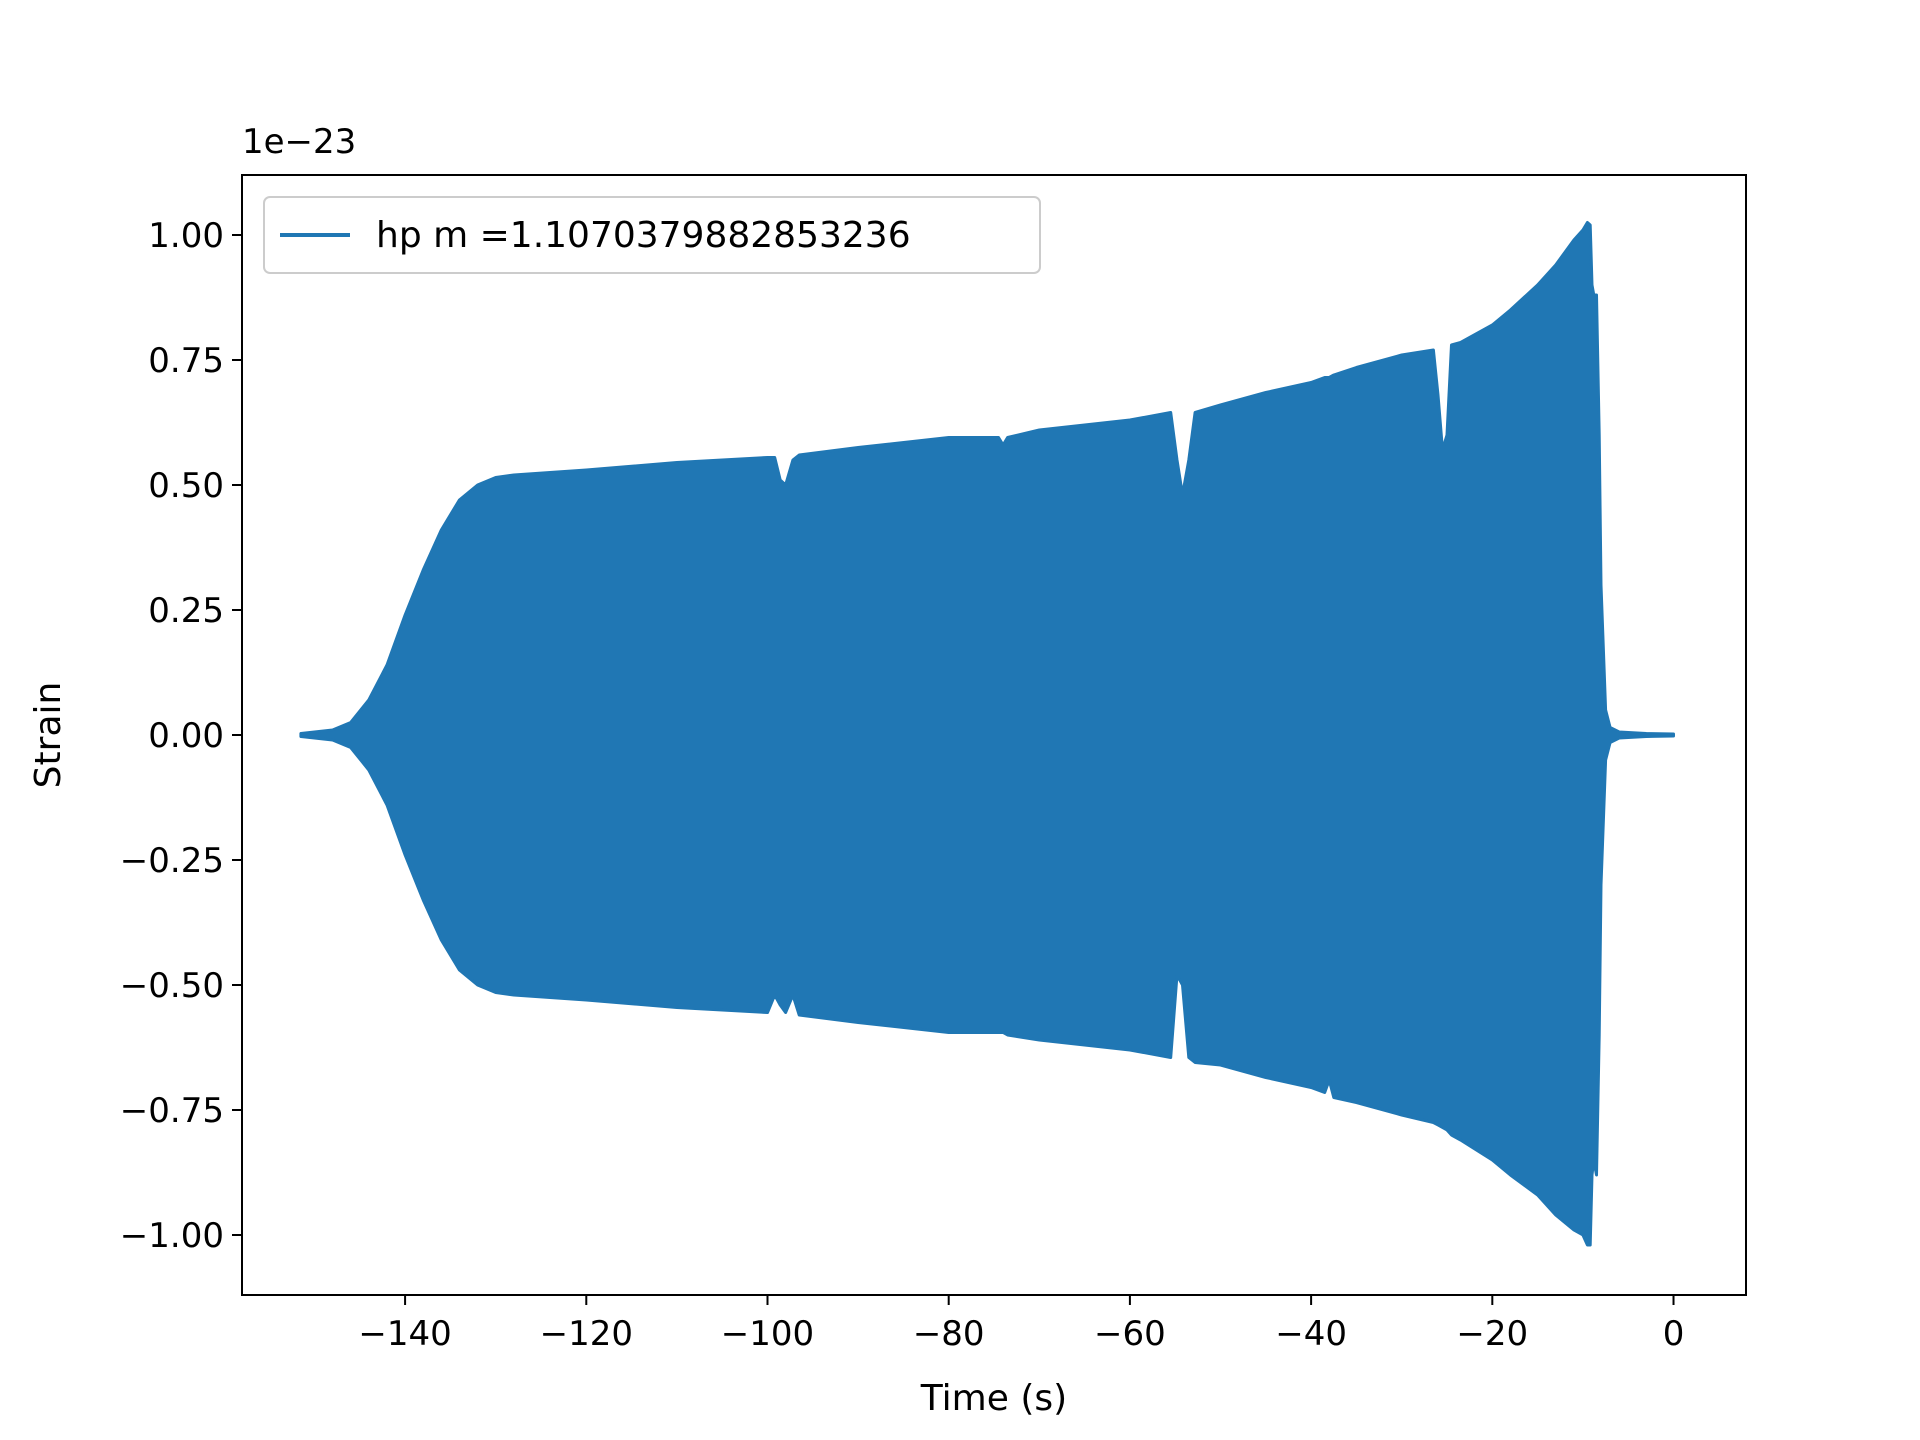  Describe the element at coordinates (1492, 1334) in the screenshot. I see `x-tick-label: −20` at that location.